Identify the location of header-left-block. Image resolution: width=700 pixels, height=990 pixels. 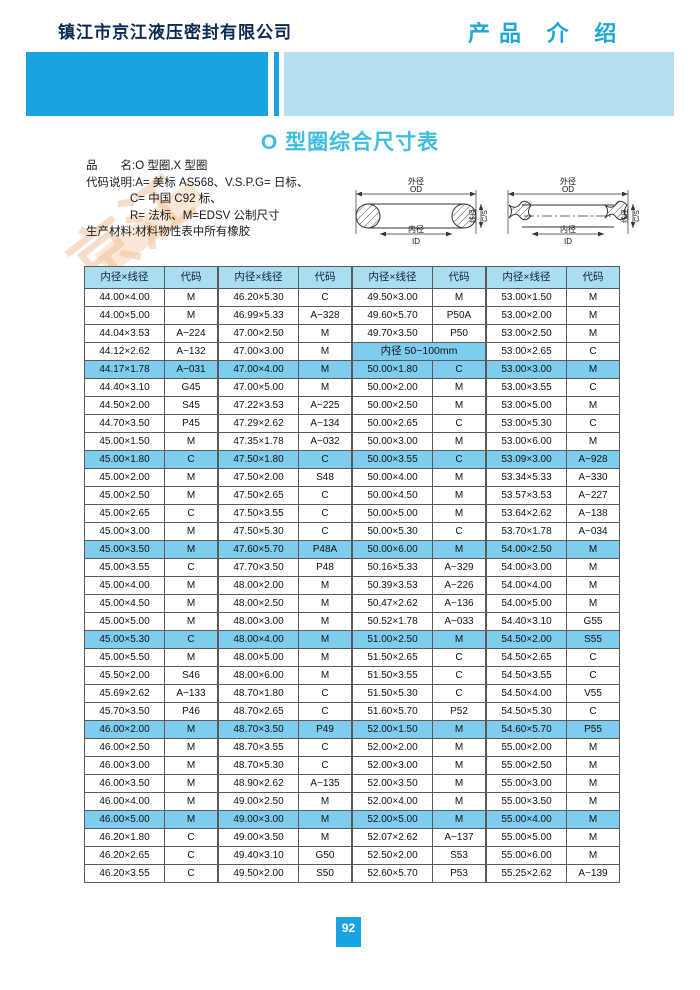
(147, 84).